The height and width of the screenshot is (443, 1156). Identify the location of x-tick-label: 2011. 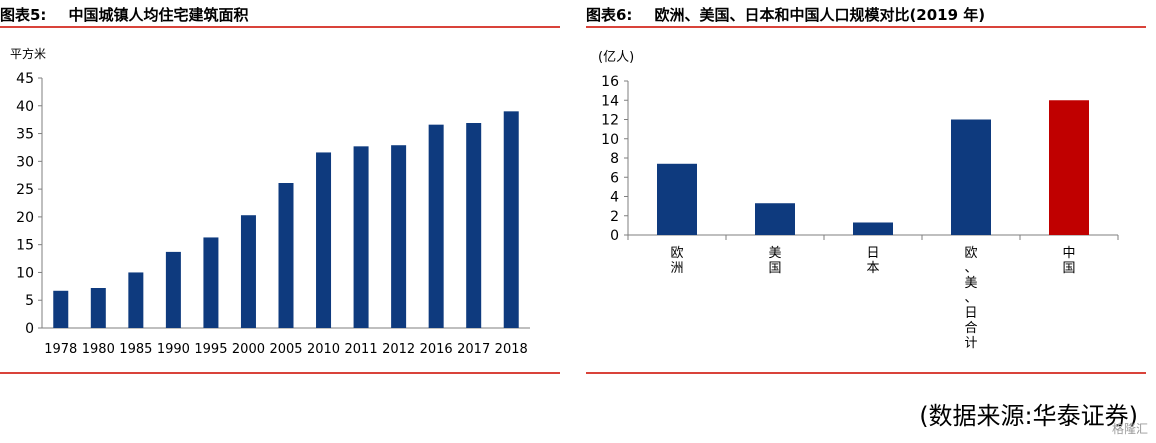
(361, 349).